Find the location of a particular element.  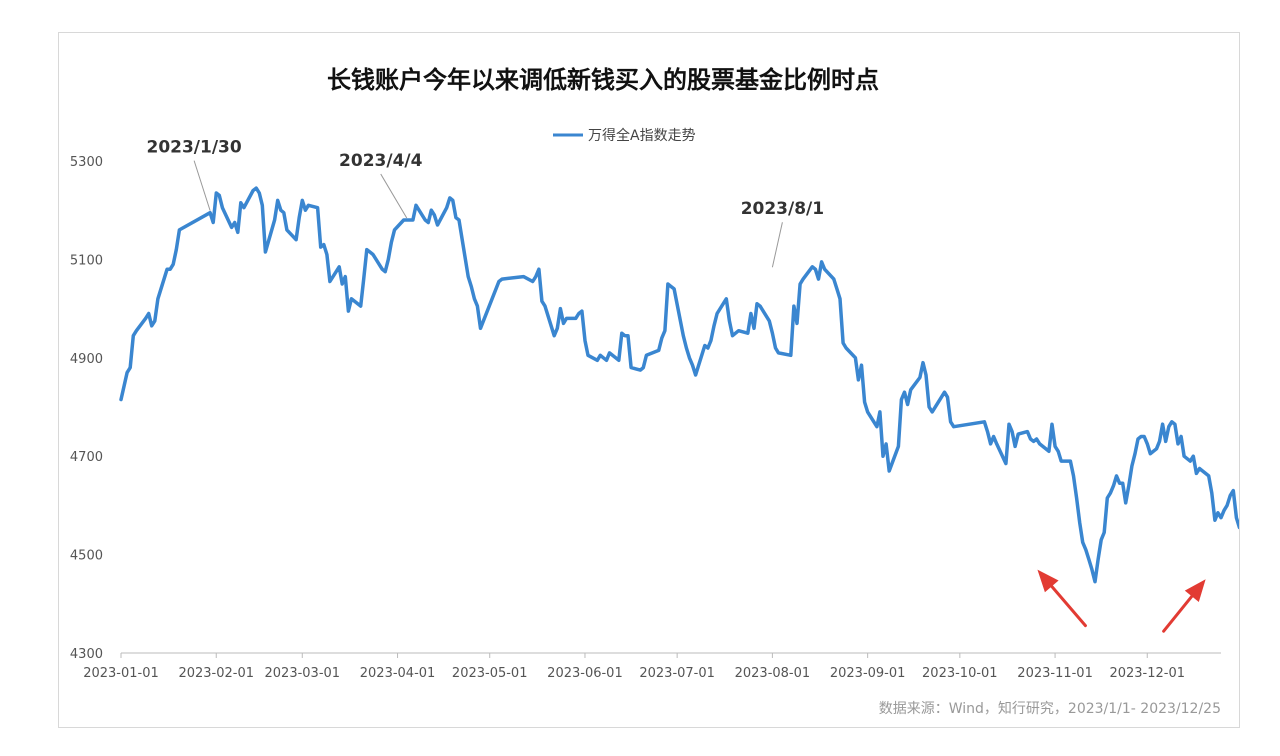

y-tick-label: 4300 is located at coordinates (86, 654).